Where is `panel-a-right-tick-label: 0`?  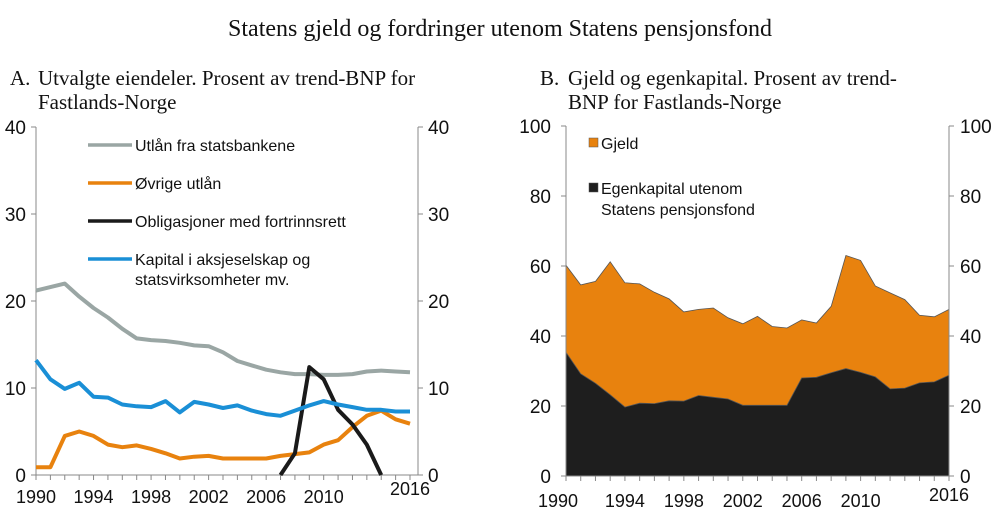 panel-a-right-tick-label: 0 is located at coordinates (433, 476).